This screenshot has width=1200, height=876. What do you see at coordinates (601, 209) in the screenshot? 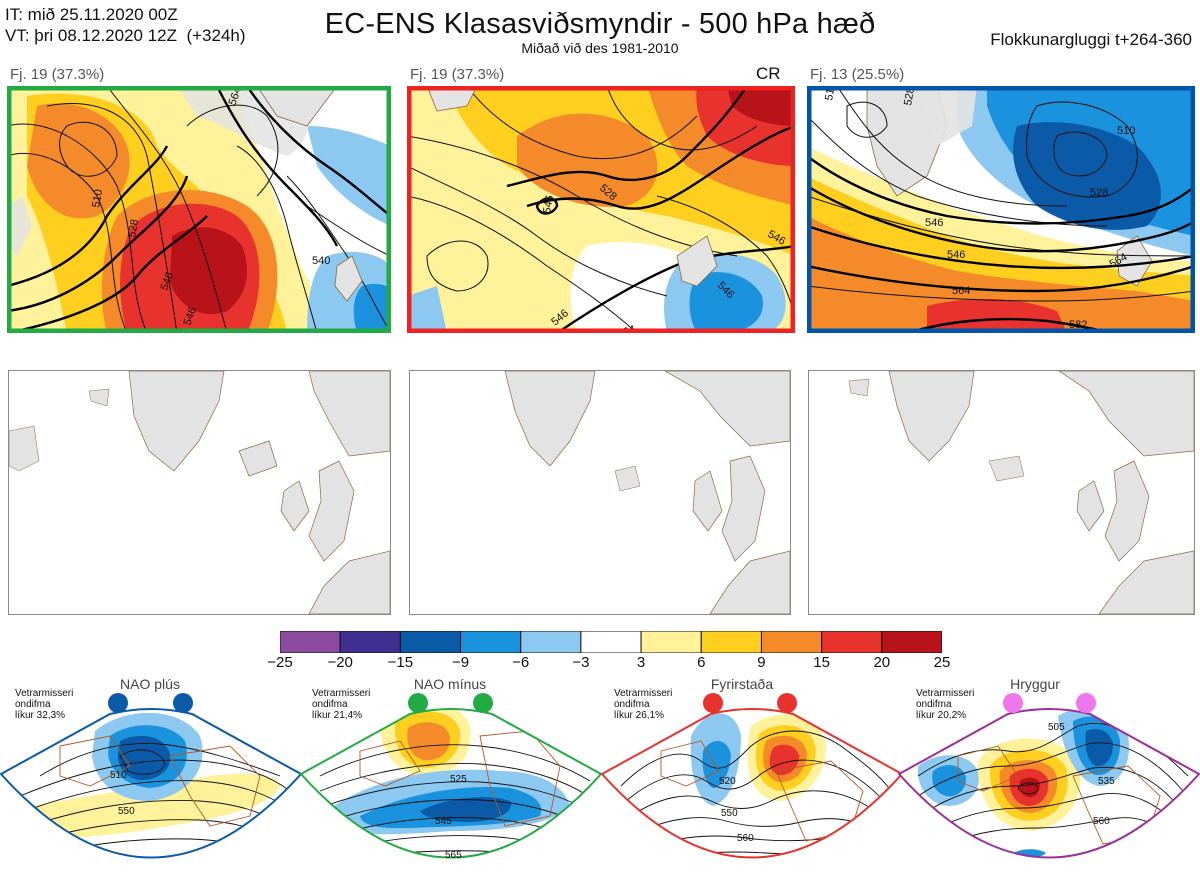
I see `cluster-map-2: 528 546 546 546 564 546` at bounding box center [601, 209].